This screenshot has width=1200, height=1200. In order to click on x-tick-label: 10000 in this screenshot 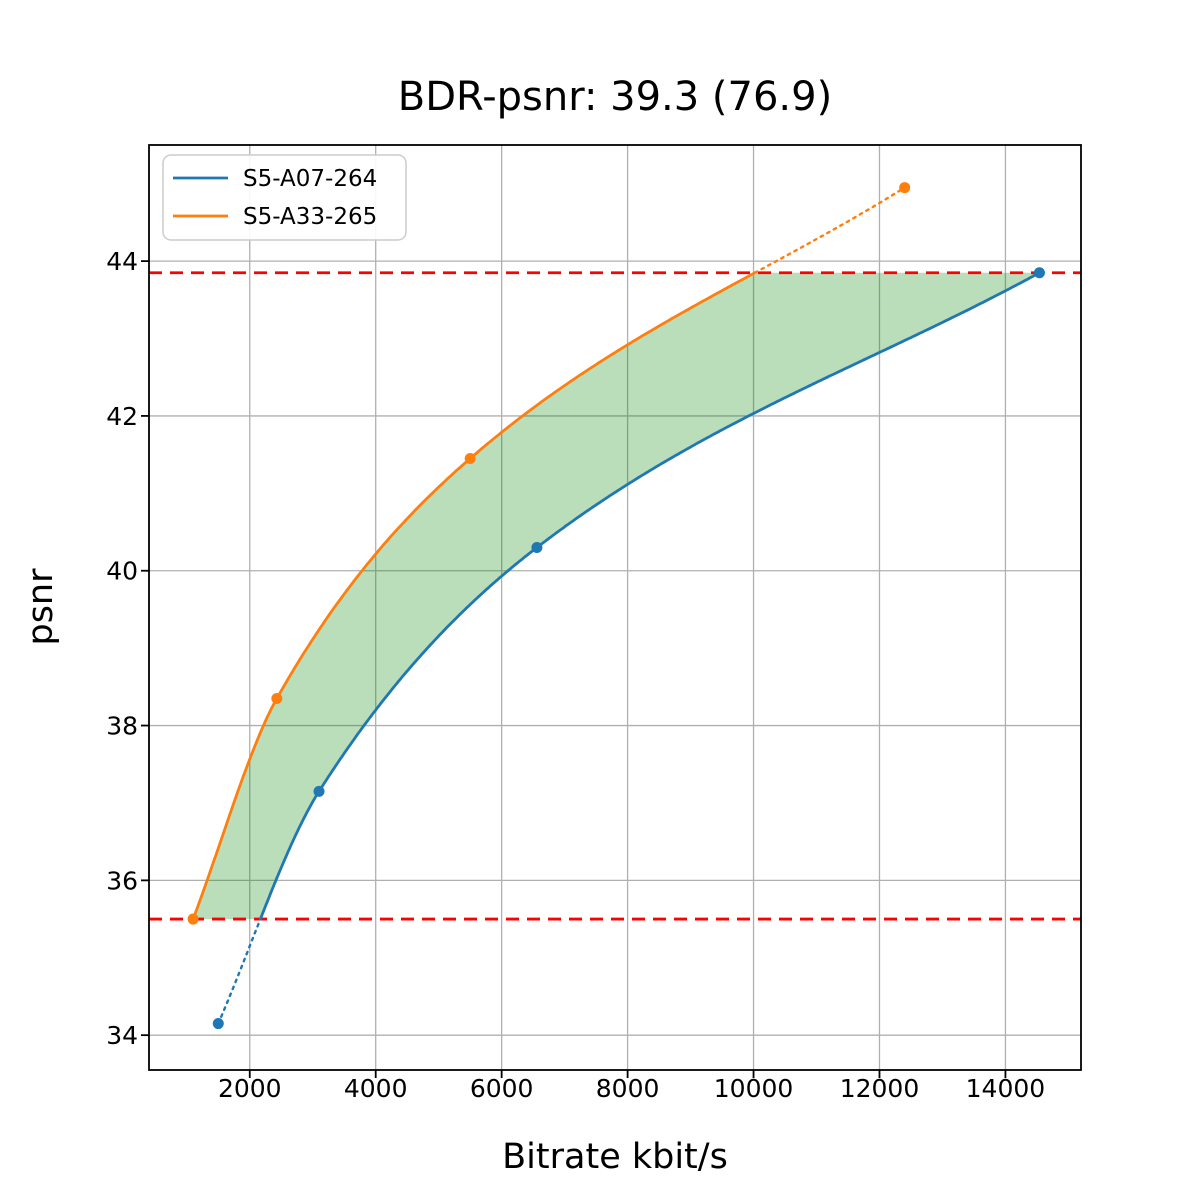, I will do `click(754, 1088)`.